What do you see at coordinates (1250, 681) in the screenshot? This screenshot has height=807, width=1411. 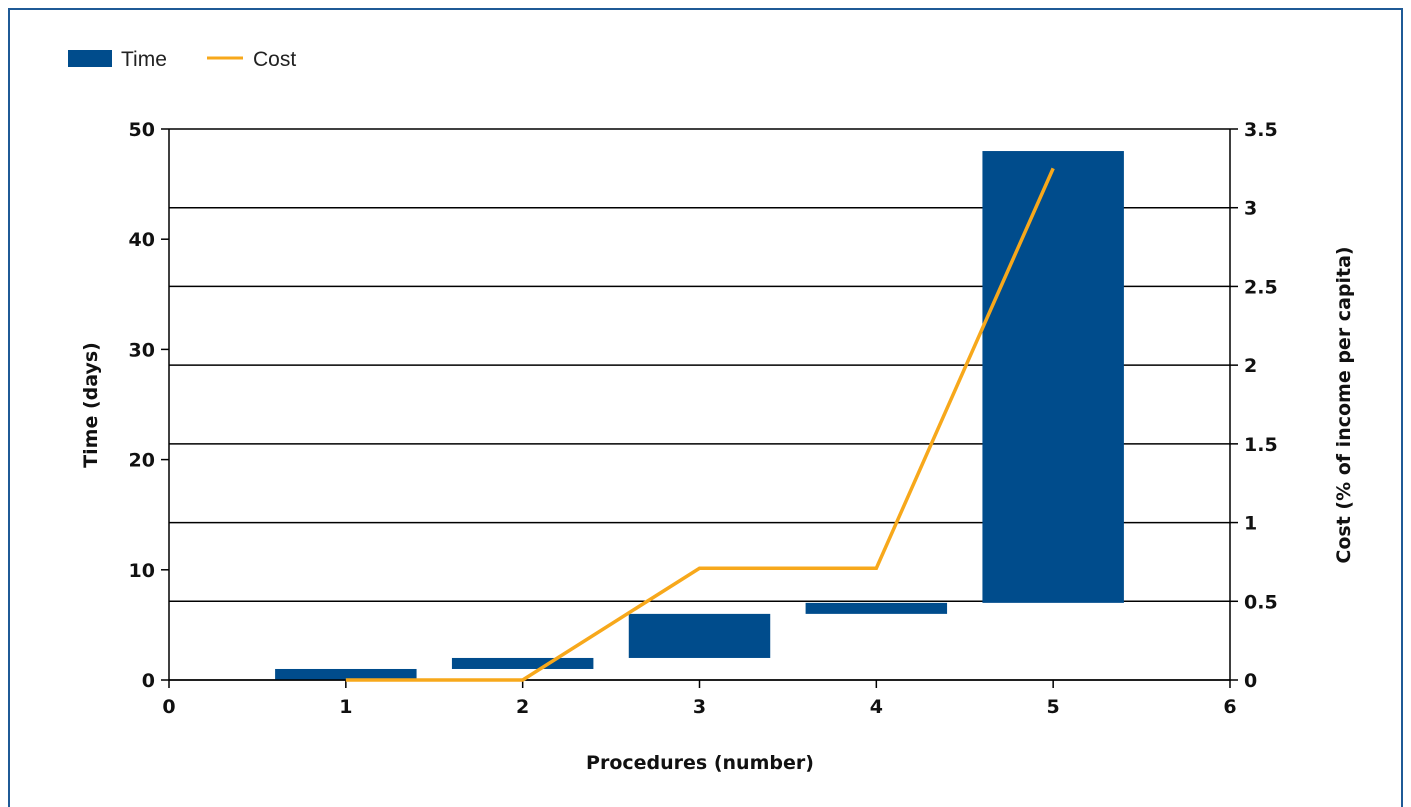 I see `y-right-tick-label: 0` at bounding box center [1250, 681].